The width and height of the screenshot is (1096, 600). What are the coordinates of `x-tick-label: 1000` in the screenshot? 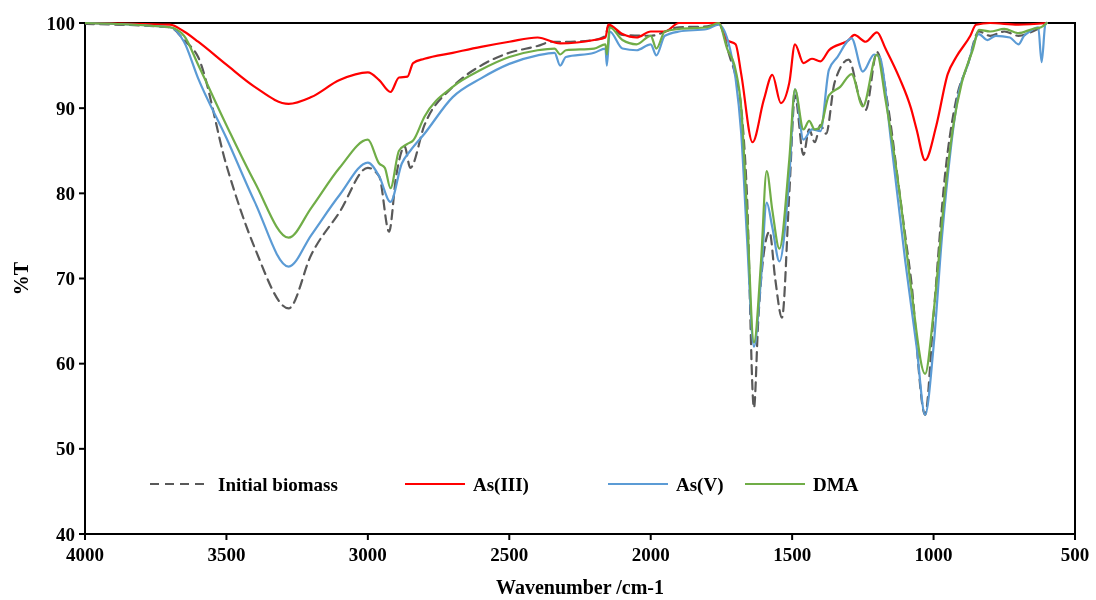 It's located at (933, 554).